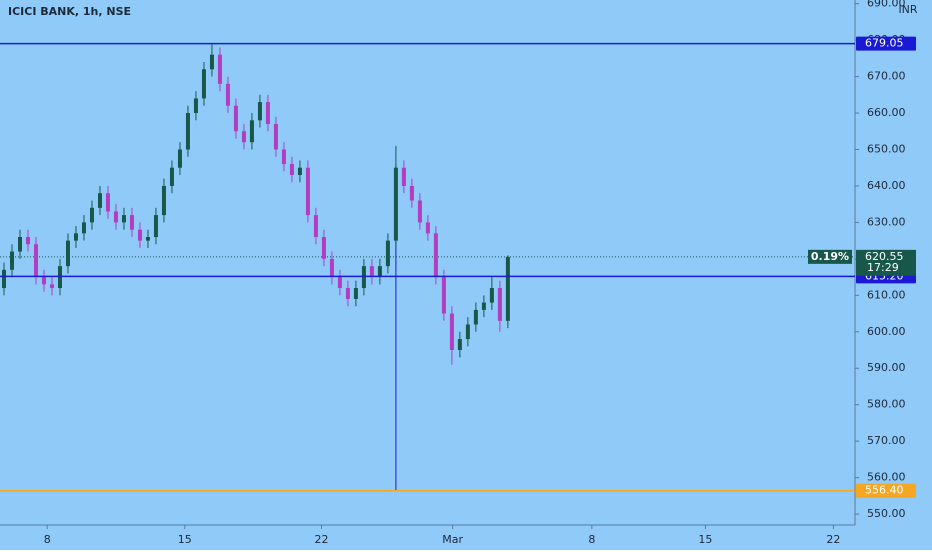 The width and height of the screenshot is (932, 554). I want to click on change-box, so click(830, 256).